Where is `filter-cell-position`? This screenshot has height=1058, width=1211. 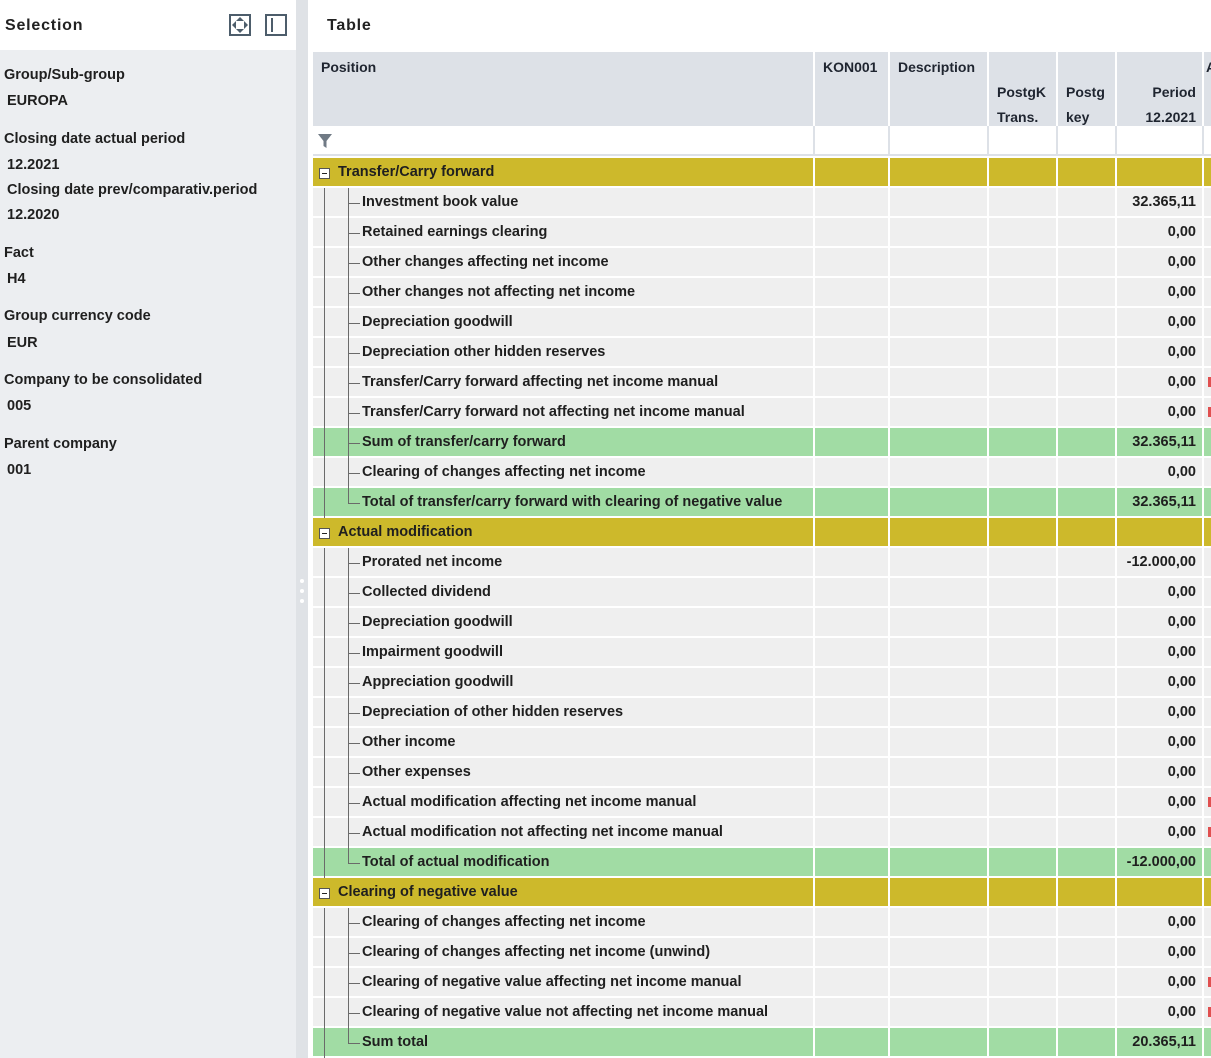
filter-cell-position is located at coordinates (564, 141).